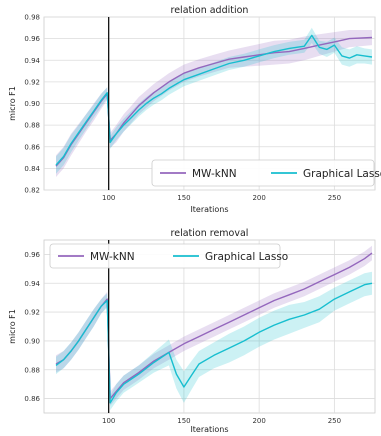  What do you see at coordinates (32, 191) in the screenshot?
I see `y-tick-label: 0.82` at bounding box center [32, 191].